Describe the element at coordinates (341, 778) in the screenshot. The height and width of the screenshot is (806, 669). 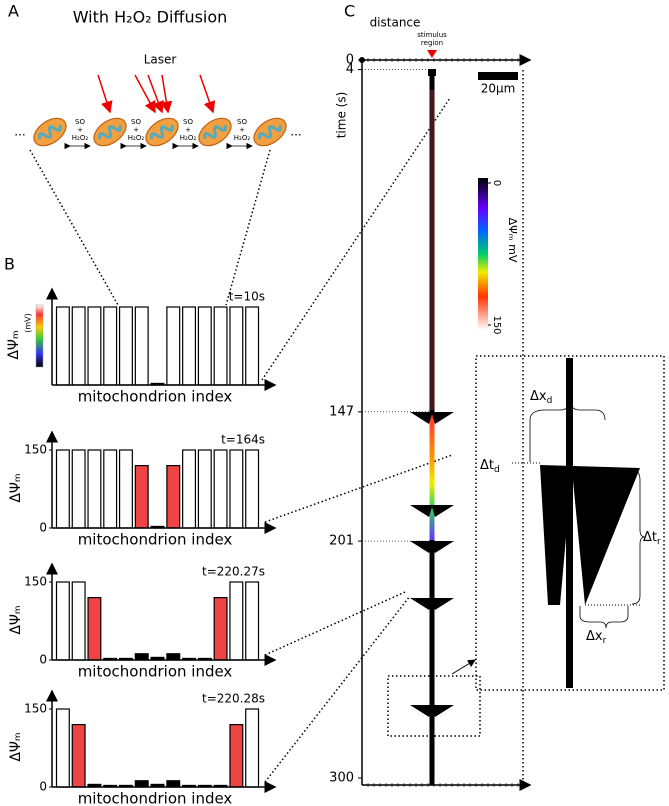
I see `y-tick-label: 300` at that location.